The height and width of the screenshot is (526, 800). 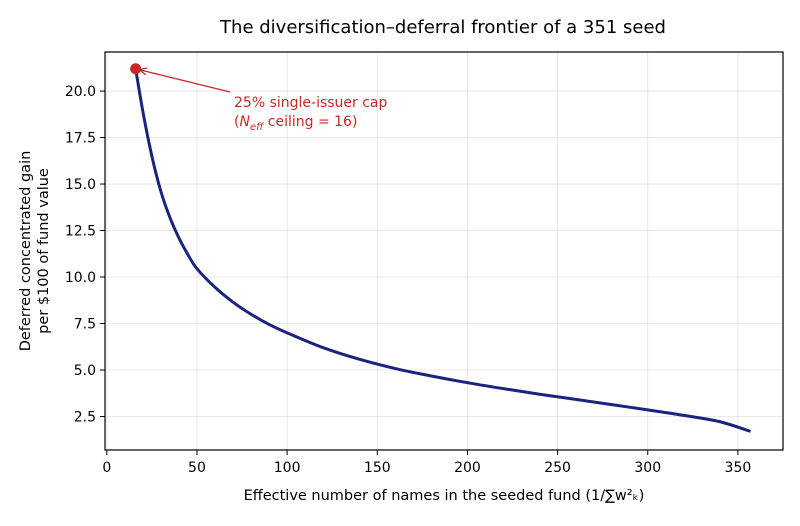 What do you see at coordinates (647, 468) in the screenshot?
I see `x-tick-label: 300` at bounding box center [647, 468].